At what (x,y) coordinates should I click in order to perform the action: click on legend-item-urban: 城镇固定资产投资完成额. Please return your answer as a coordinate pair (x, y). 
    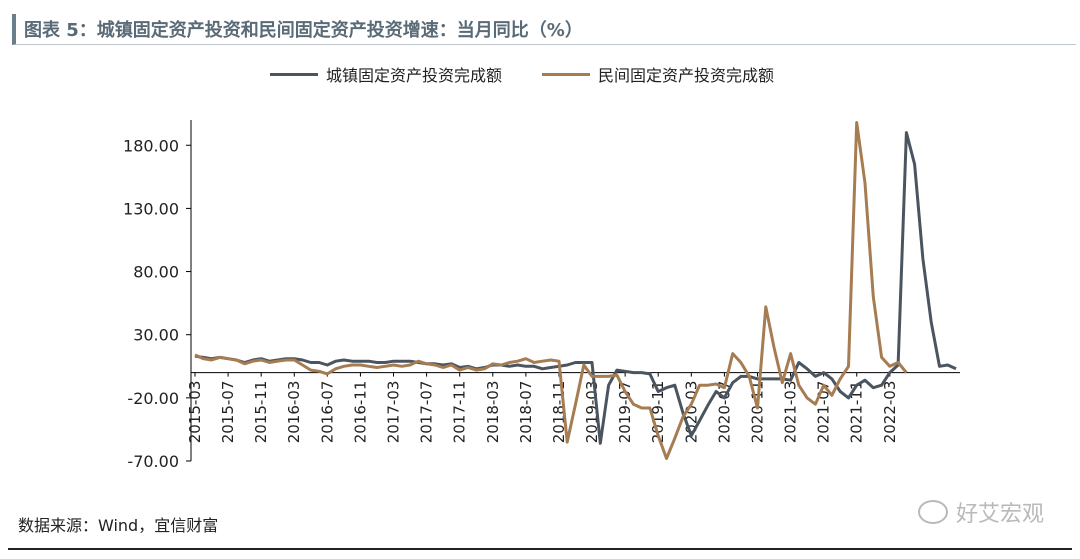
    Looking at the image, I should click on (386, 74).